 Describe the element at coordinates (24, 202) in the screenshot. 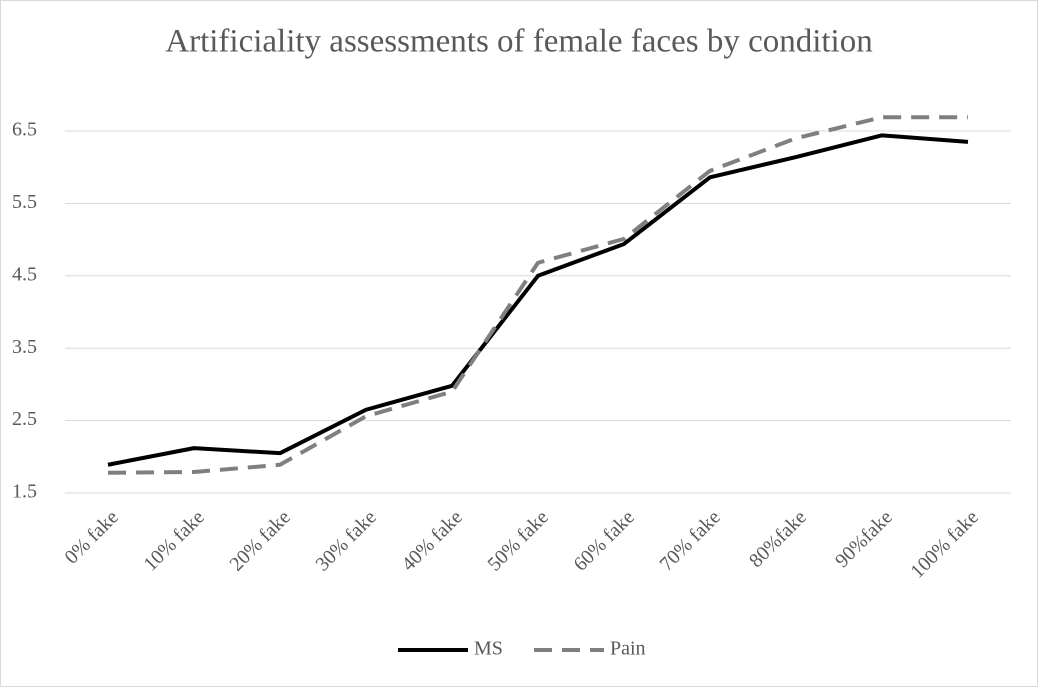

I see `y-tick-label: 5.5` at that location.